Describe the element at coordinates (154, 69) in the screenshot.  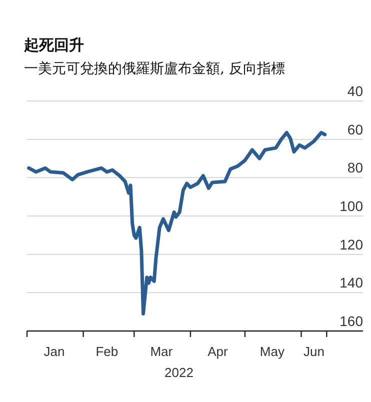
I see `chart-subtitle: 一美元可兌換的俄羅斯盧布金額, 反向指標` at that location.